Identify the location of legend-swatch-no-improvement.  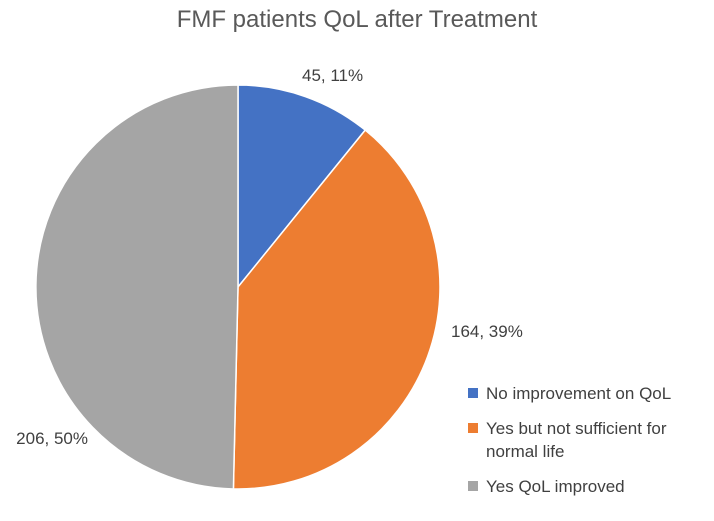
(473, 393).